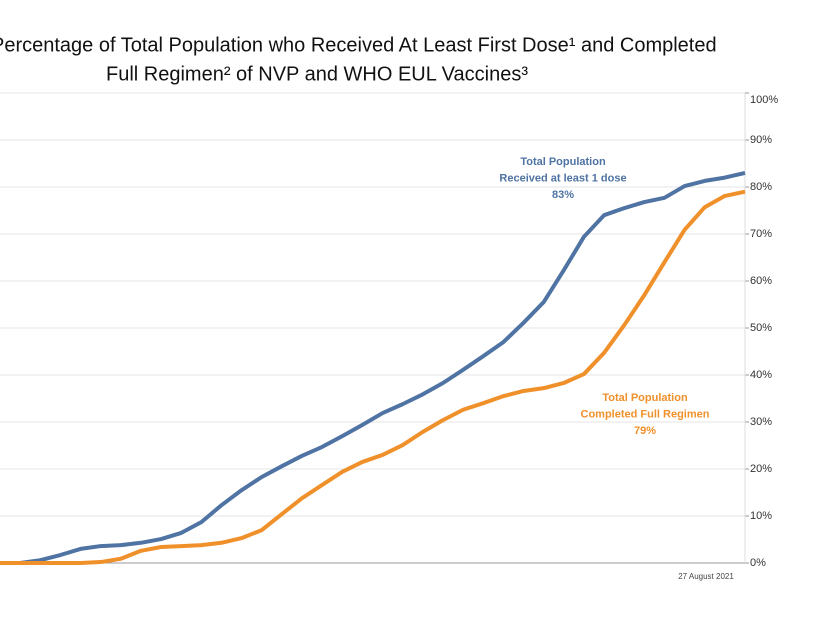 The width and height of the screenshot is (830, 622). I want to click on y-tick-label: 40%, so click(761, 375).